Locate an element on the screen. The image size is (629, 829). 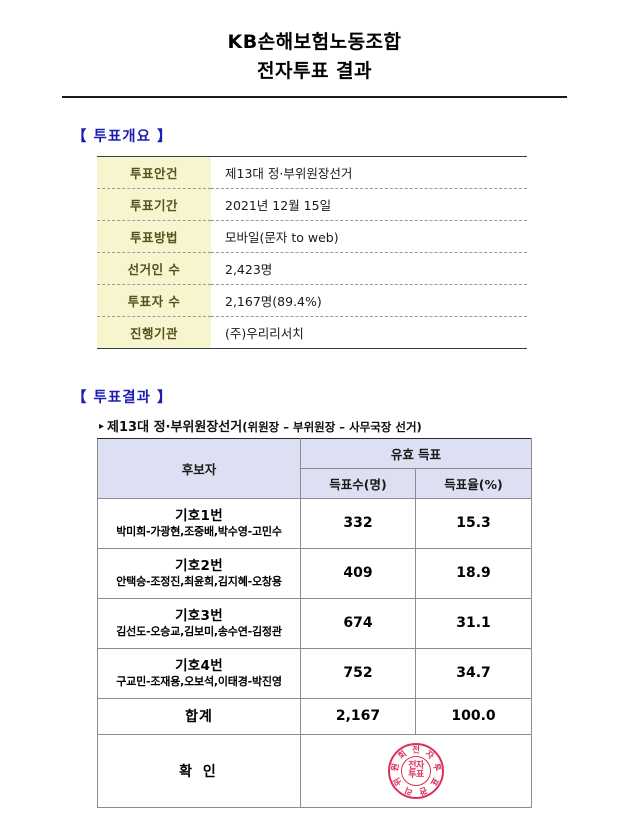
candidate-cell-2: 기호2번 안택승-조정진,최윤희,김지혜-오창용 is located at coordinates (199, 573).